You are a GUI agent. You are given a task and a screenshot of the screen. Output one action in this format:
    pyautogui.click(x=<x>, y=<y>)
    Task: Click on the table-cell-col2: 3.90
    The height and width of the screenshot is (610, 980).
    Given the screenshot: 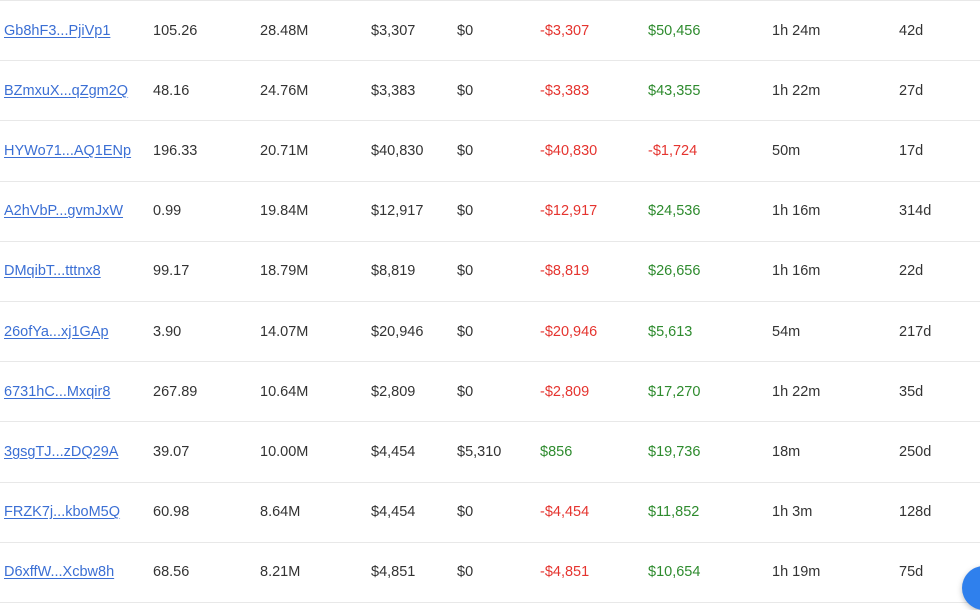 What is the action you would take?
    pyautogui.click(x=167, y=331)
    